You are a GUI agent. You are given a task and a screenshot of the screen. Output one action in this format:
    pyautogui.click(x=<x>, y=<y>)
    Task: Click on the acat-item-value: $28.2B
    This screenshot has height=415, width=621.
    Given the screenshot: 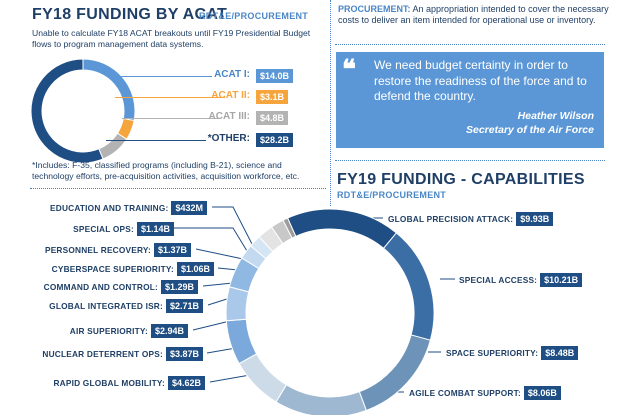 What is the action you would take?
    pyautogui.click(x=275, y=140)
    